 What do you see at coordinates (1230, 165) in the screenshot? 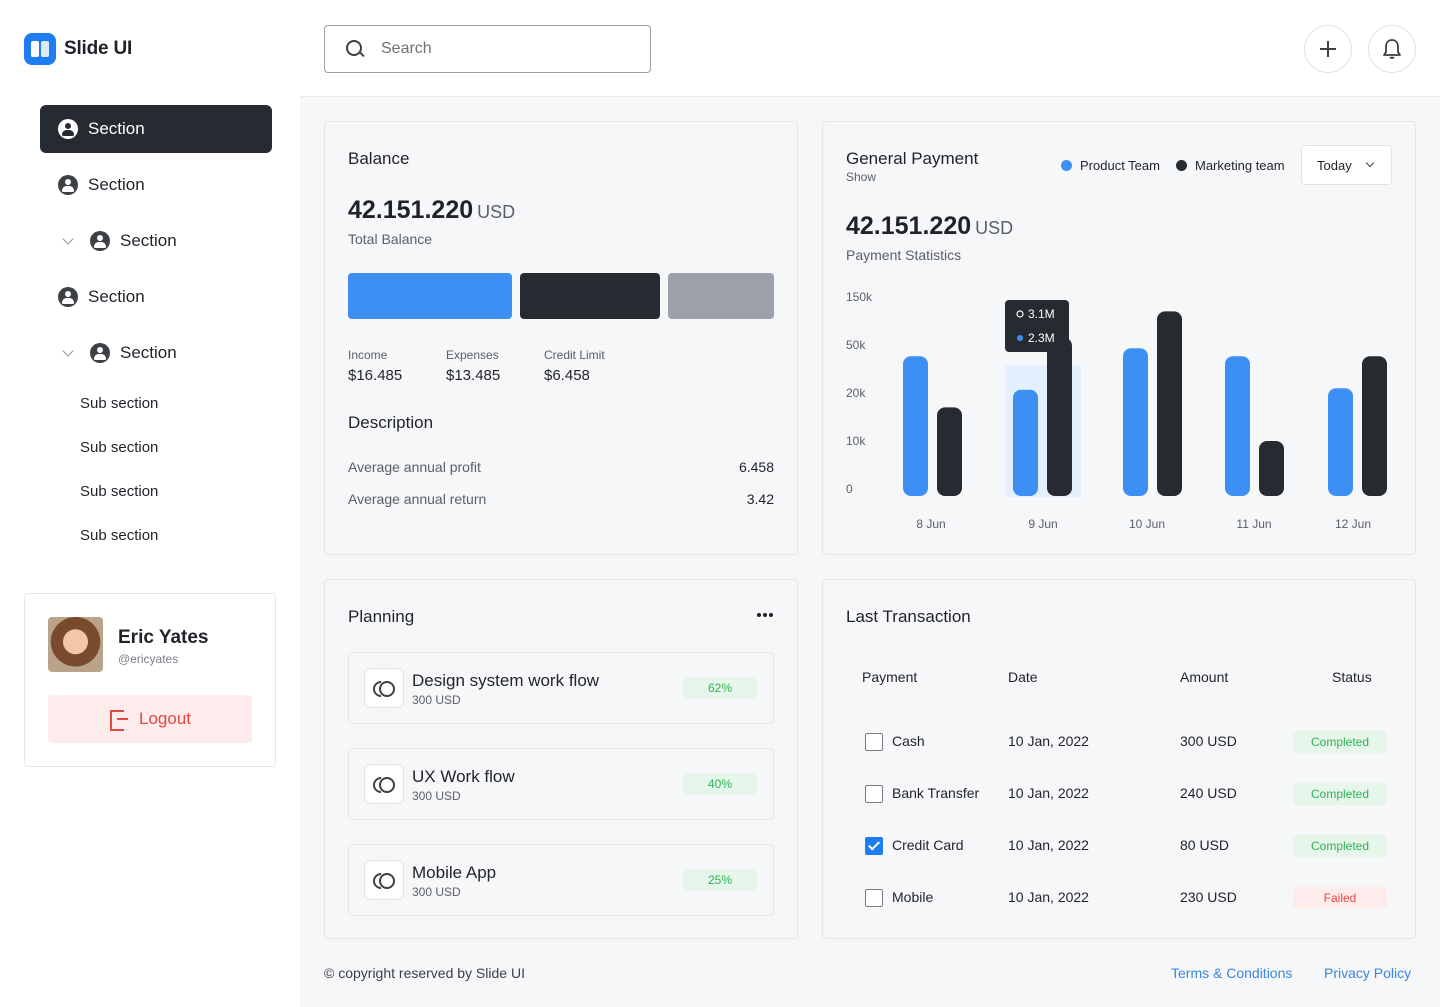
I see `legend-marketing-team: Marketing team` at bounding box center [1230, 165].